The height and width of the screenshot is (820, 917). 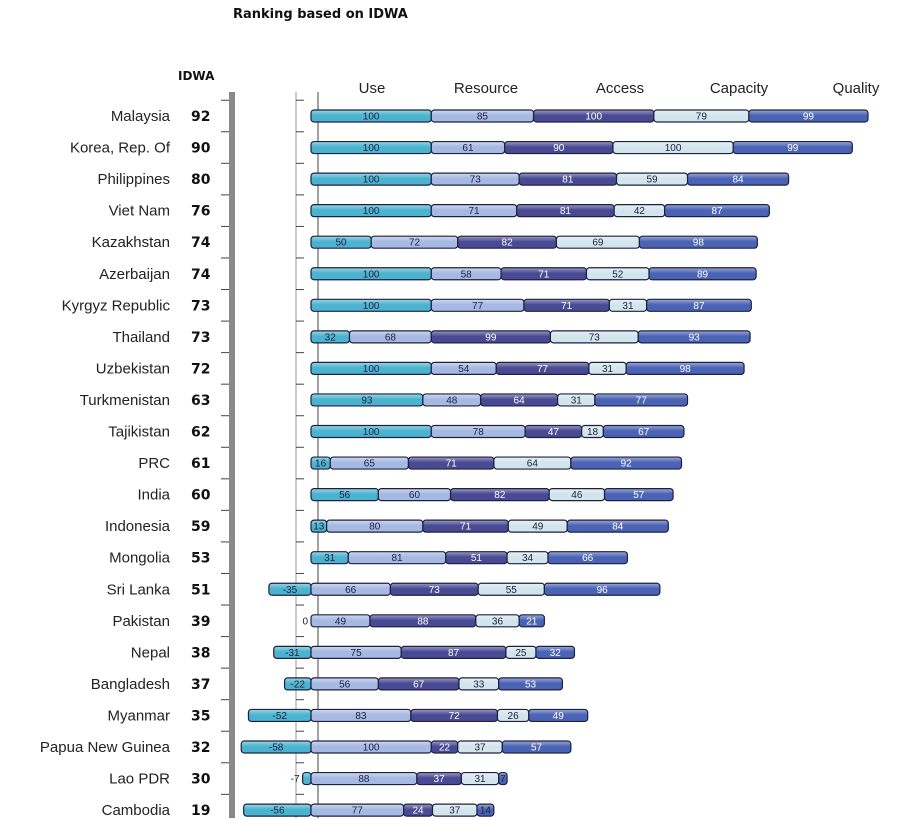 I want to click on data-label: 42, so click(x=640, y=211).